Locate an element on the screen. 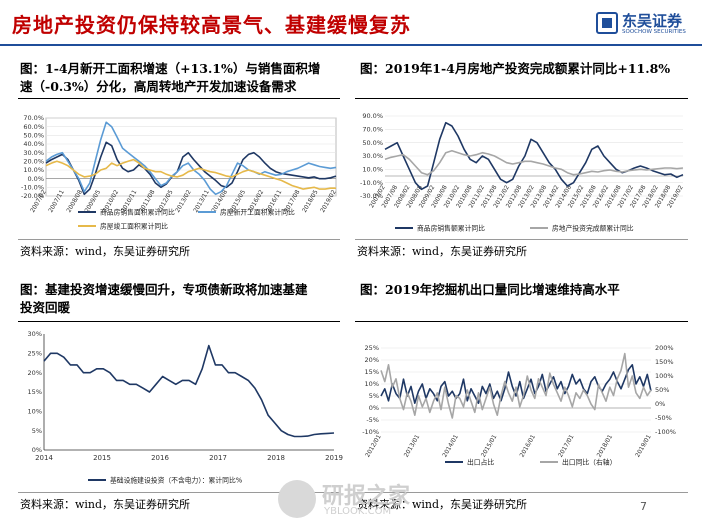  plot-area is located at coordinates (189, 392).